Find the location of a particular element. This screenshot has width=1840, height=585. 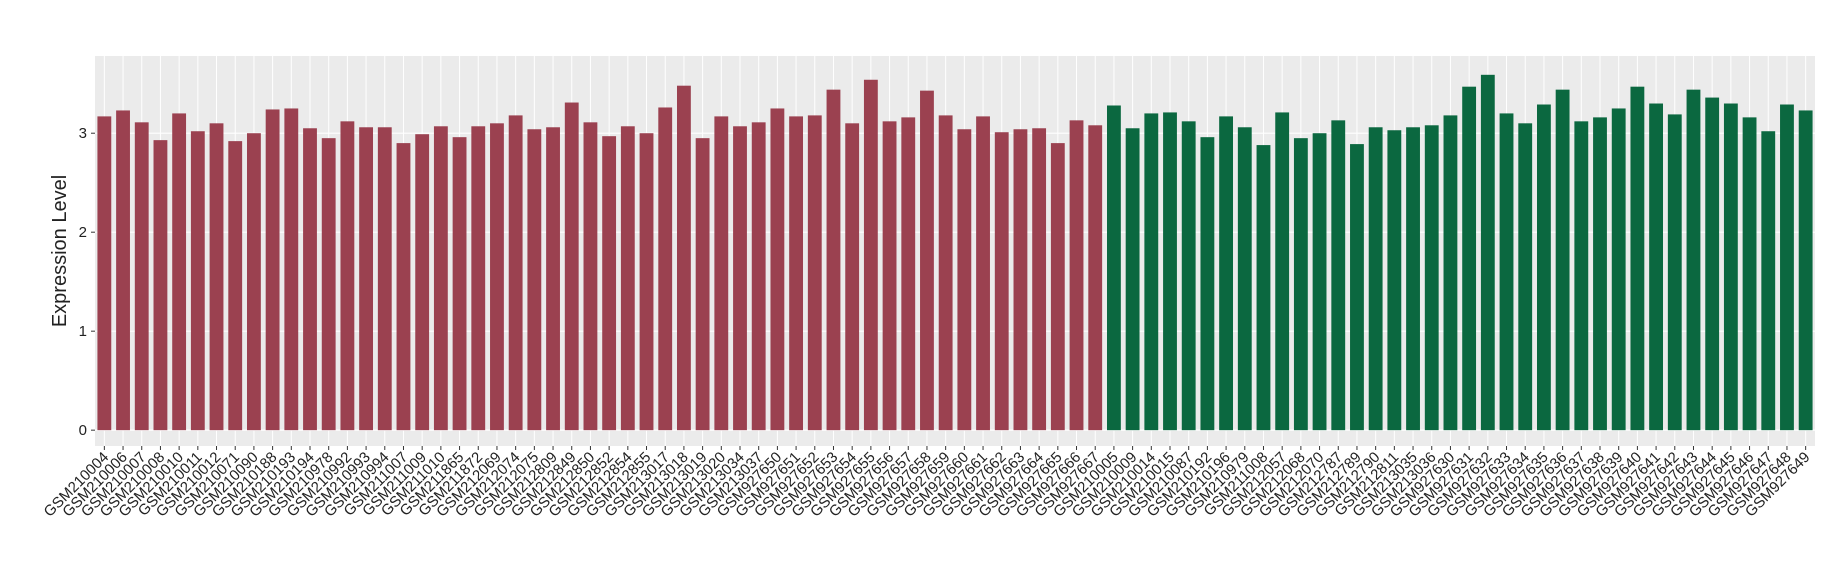

y-tick-label: 2 is located at coordinates (83, 232).